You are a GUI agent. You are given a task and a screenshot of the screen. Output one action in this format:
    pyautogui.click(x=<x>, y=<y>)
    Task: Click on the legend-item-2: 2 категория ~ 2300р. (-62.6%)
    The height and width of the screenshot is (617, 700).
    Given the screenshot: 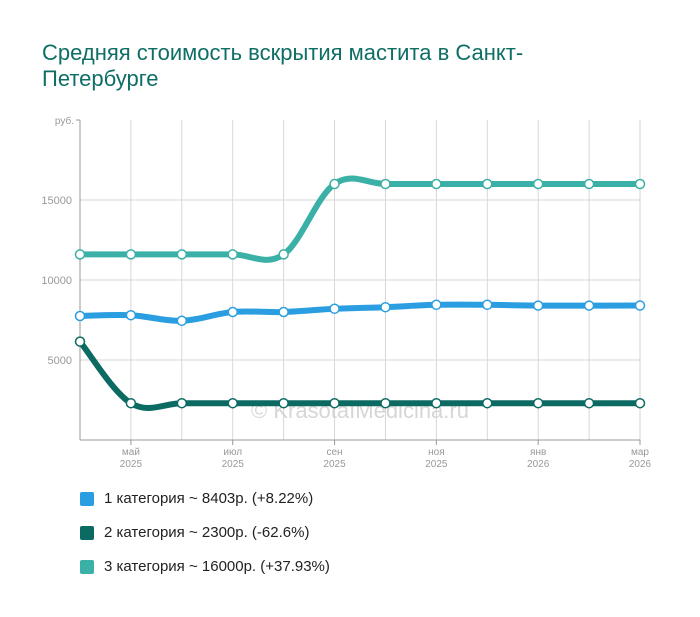 What is the action you would take?
    pyautogui.click(x=194, y=532)
    